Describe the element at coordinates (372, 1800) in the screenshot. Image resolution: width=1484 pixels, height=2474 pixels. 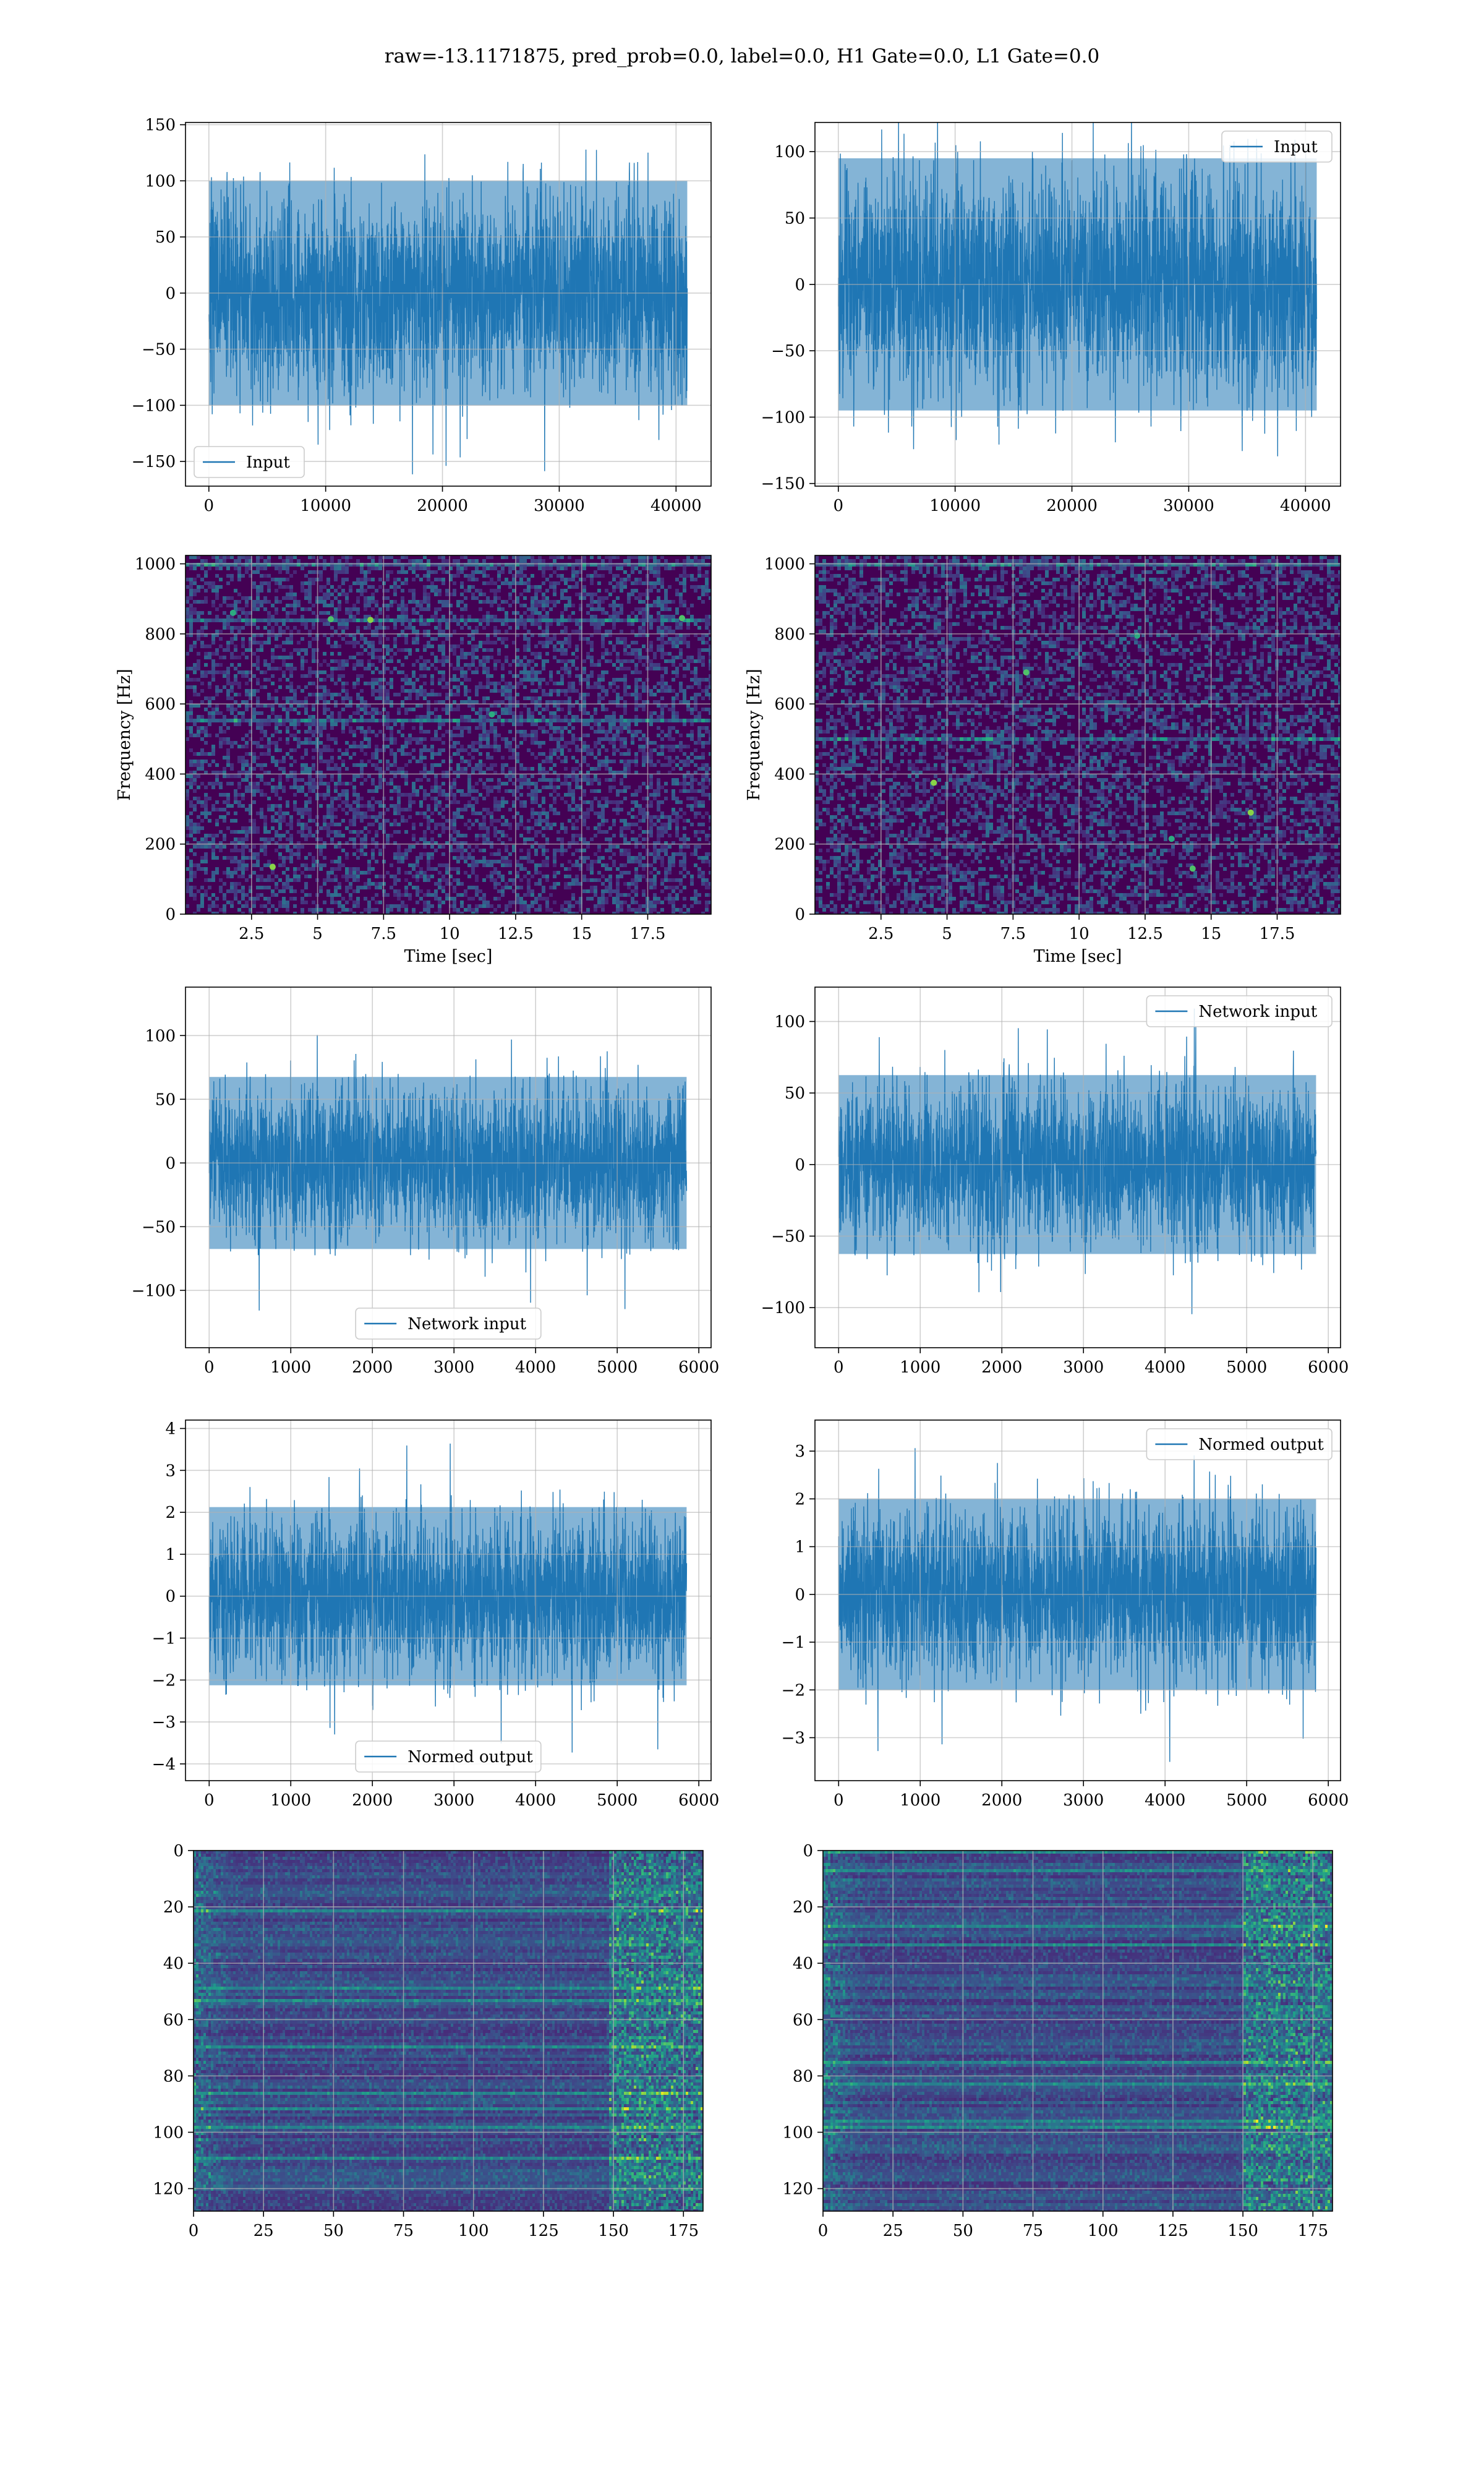
I see `h1-normed-output-xtick-label-2: 2000` at that location.